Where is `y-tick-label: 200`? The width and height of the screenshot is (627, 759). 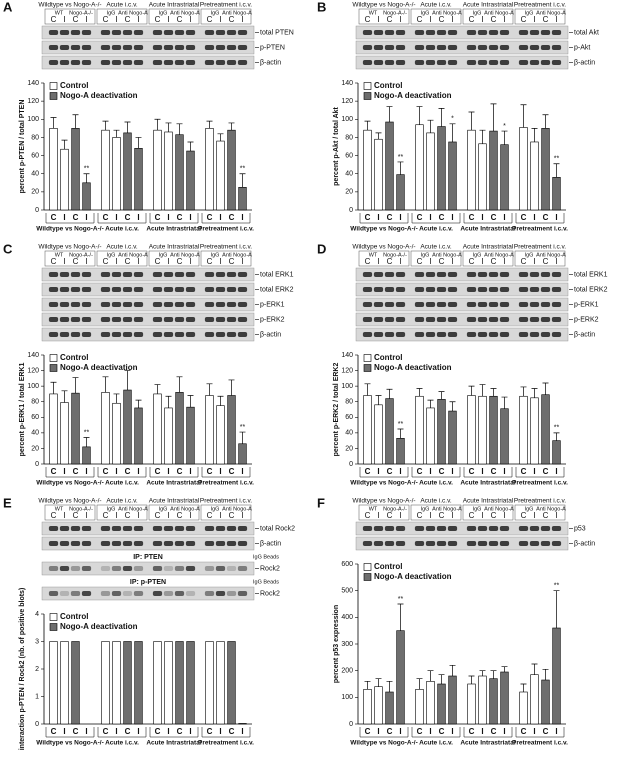
y-tick-label: 200 is located at coordinates (347, 671).